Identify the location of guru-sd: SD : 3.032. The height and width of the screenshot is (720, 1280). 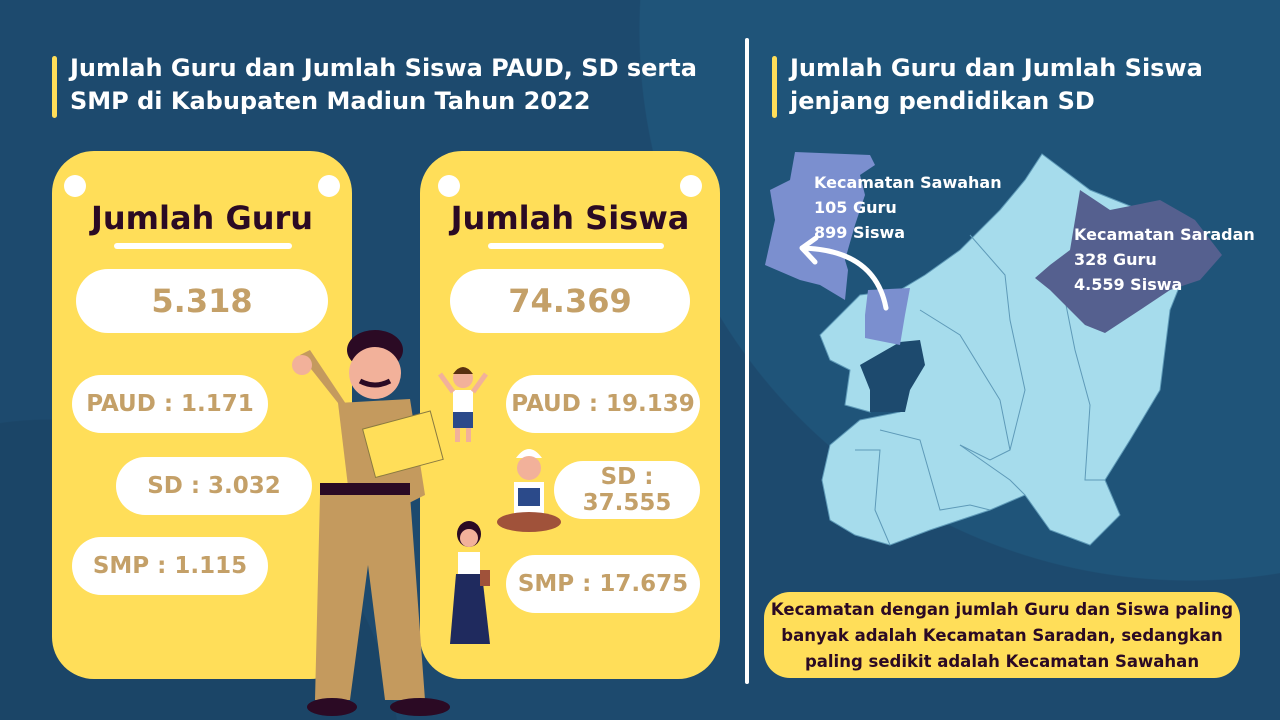
(214, 486).